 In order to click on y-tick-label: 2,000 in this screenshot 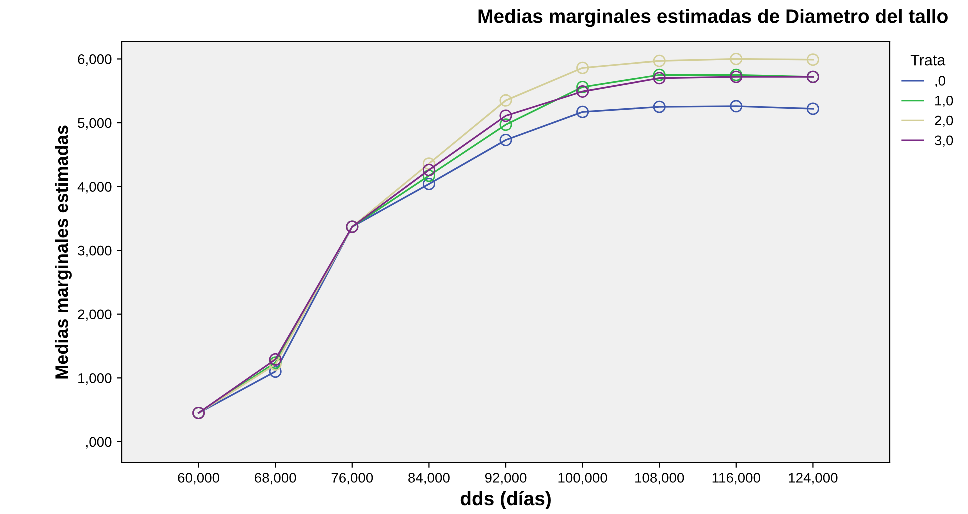, I will do `click(95, 316)`.